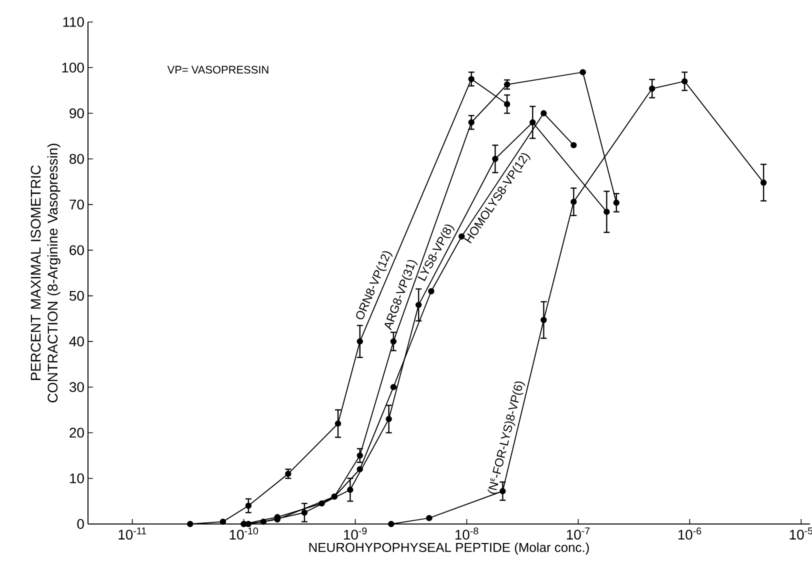  Describe the element at coordinates (355, 534) in the screenshot. I see `x-tick-label: 10$^{-9}$` at that location.